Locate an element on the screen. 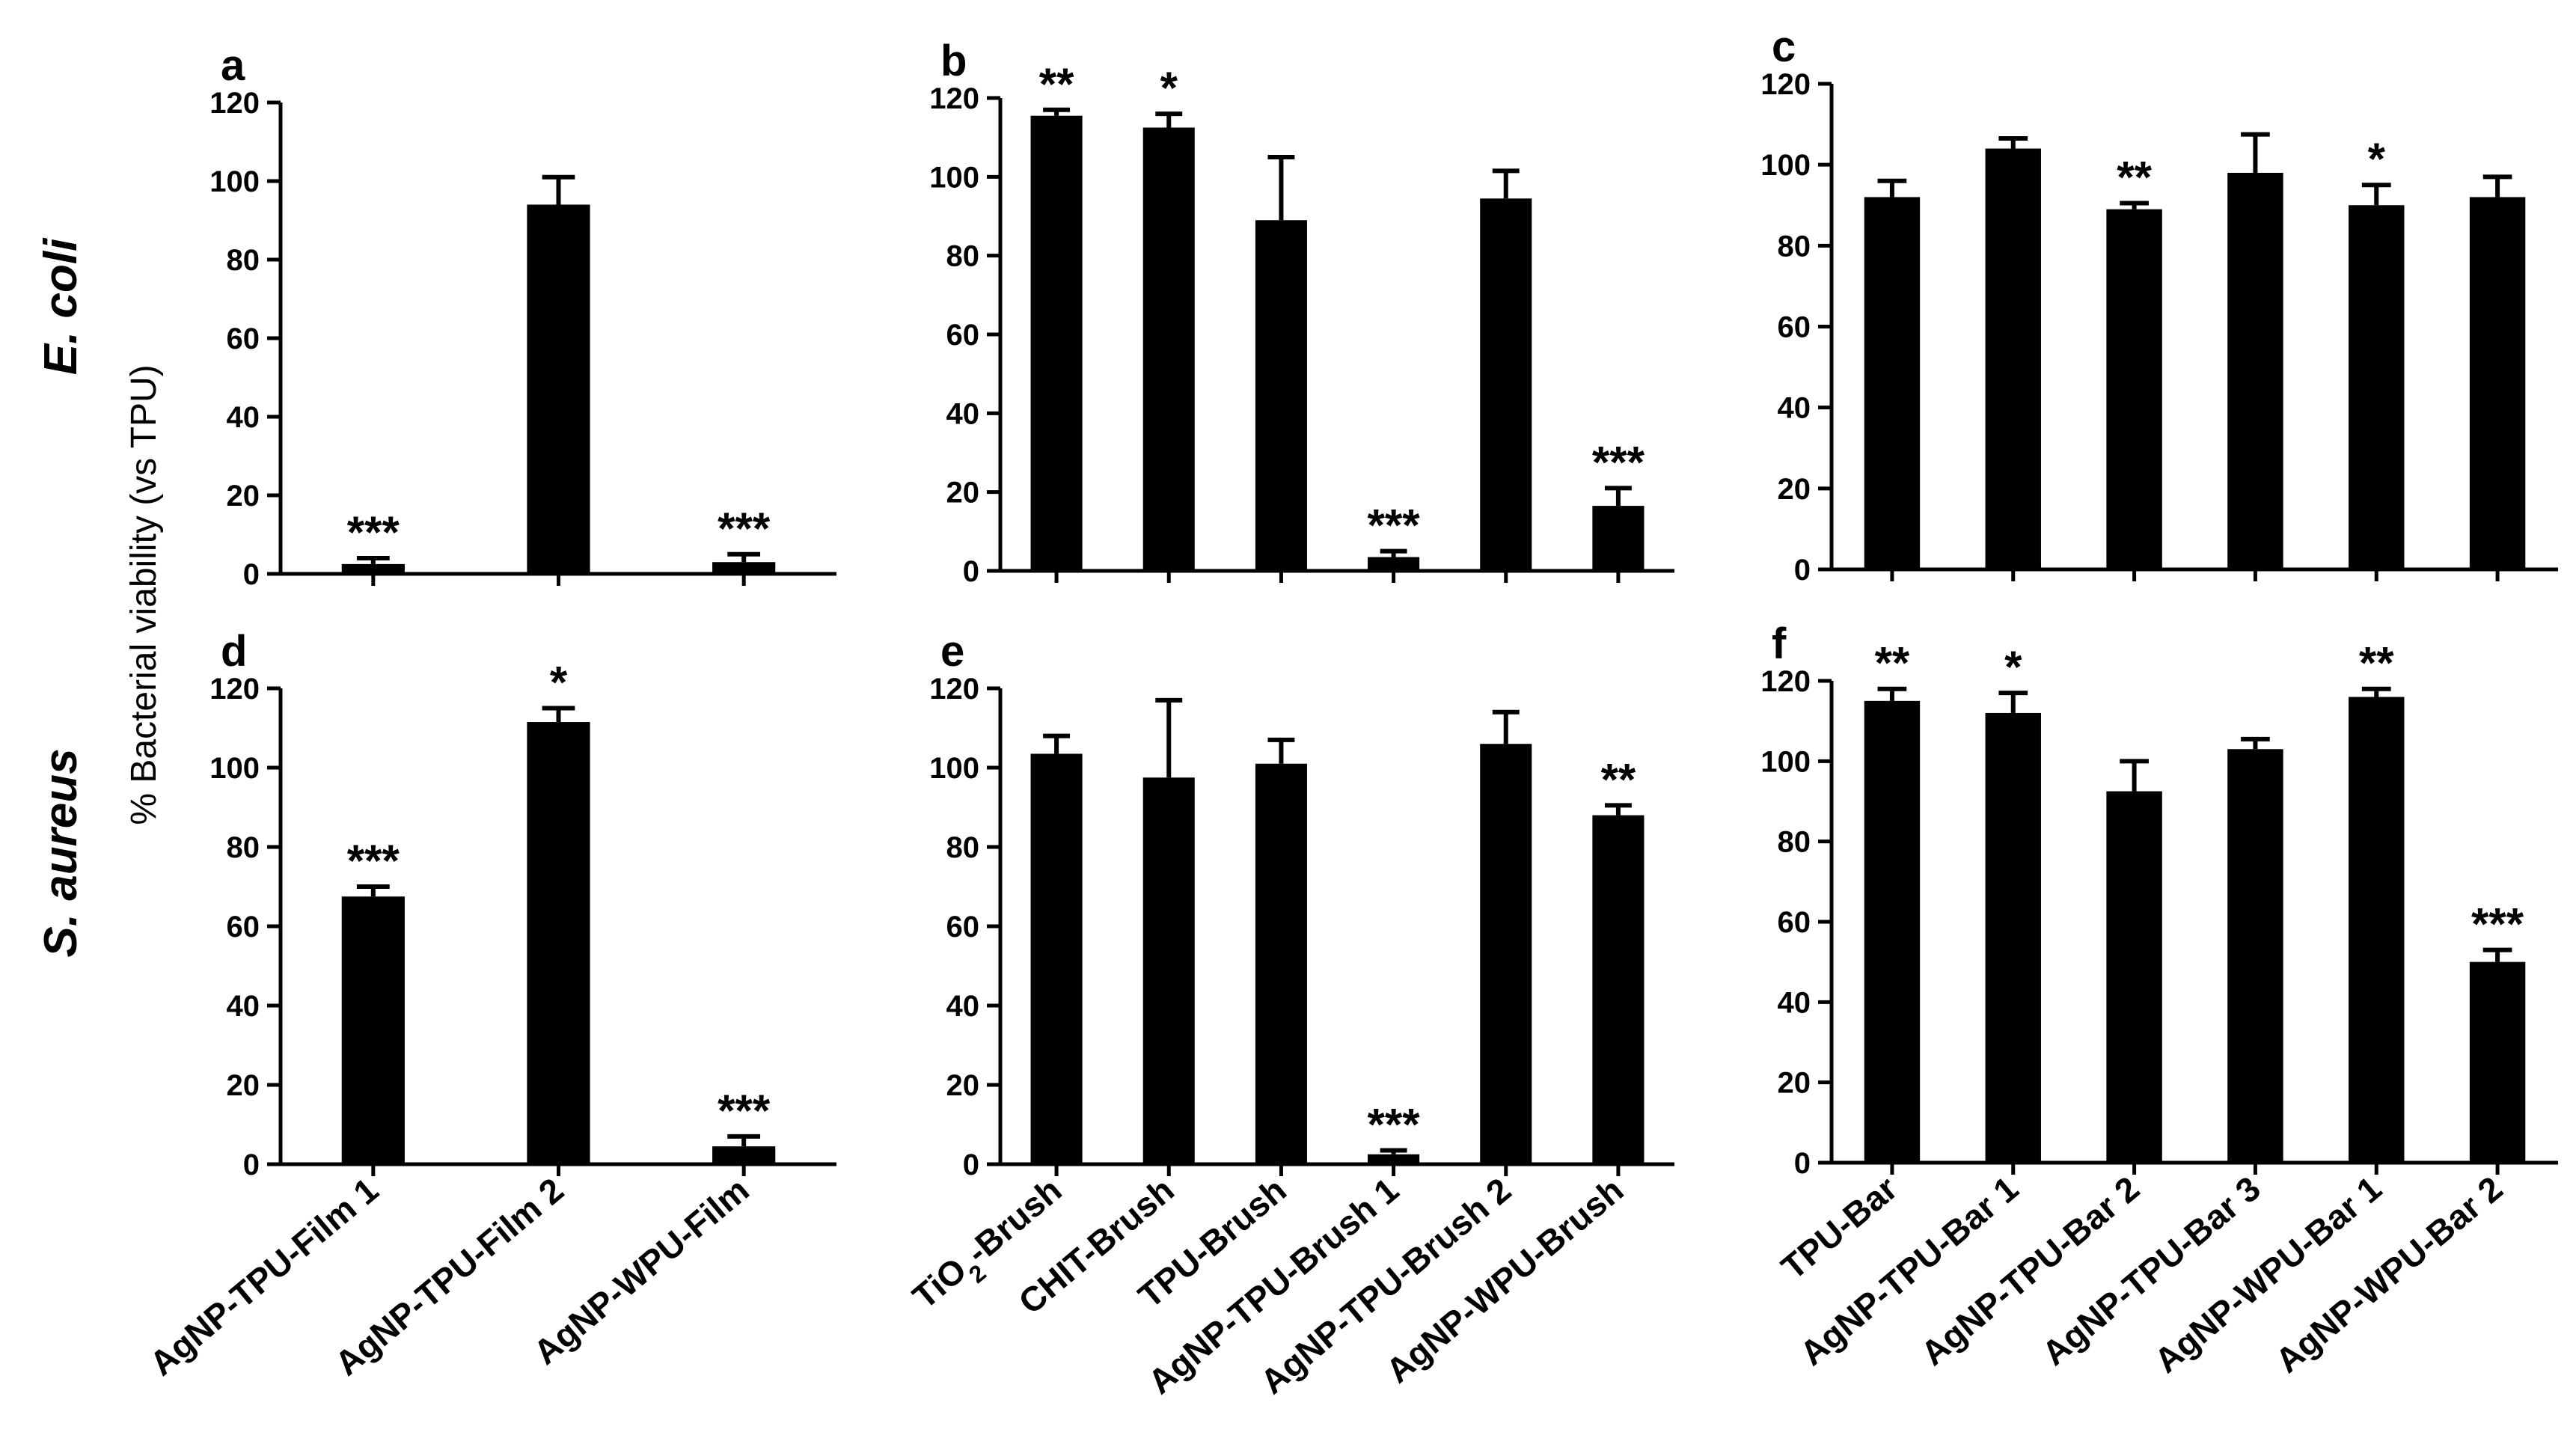  panel-letter-e: e is located at coordinates (952, 651).